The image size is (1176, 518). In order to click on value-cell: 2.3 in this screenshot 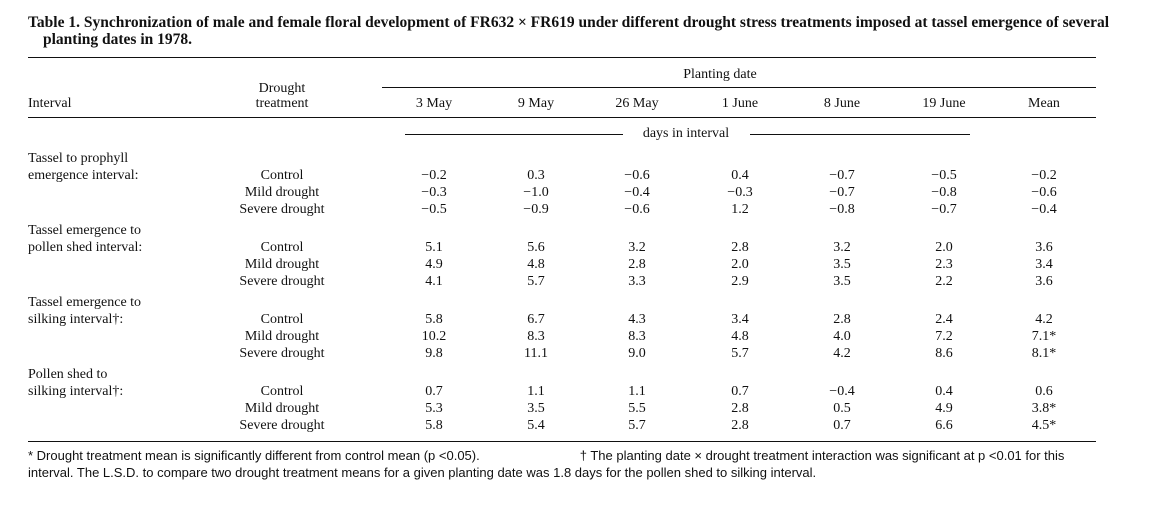, I will do `click(944, 264)`.